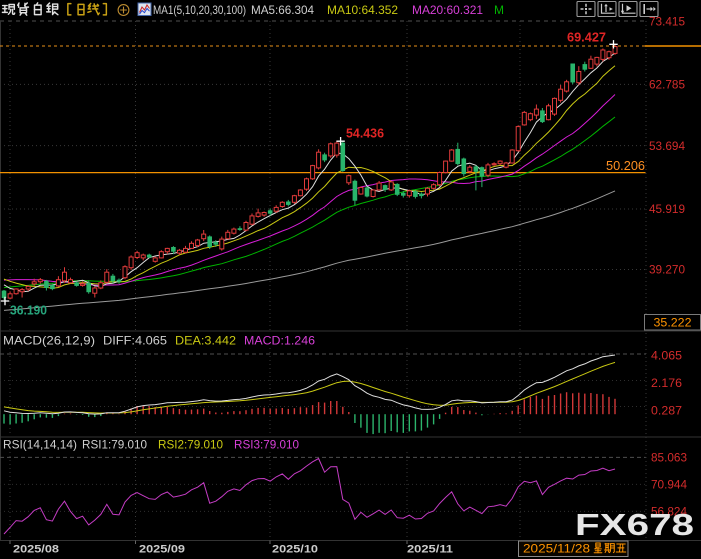  Describe the element at coordinates (634, 524) in the screenshot. I see `svg-text: FX678` at that location.